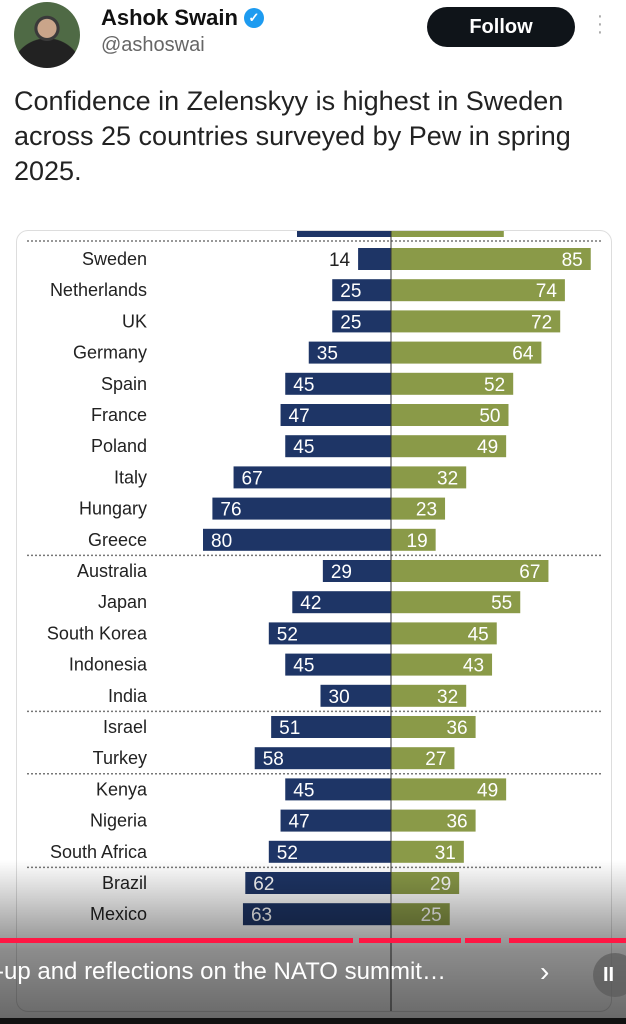  I want to click on author-handle: @ashoswai, so click(153, 45).